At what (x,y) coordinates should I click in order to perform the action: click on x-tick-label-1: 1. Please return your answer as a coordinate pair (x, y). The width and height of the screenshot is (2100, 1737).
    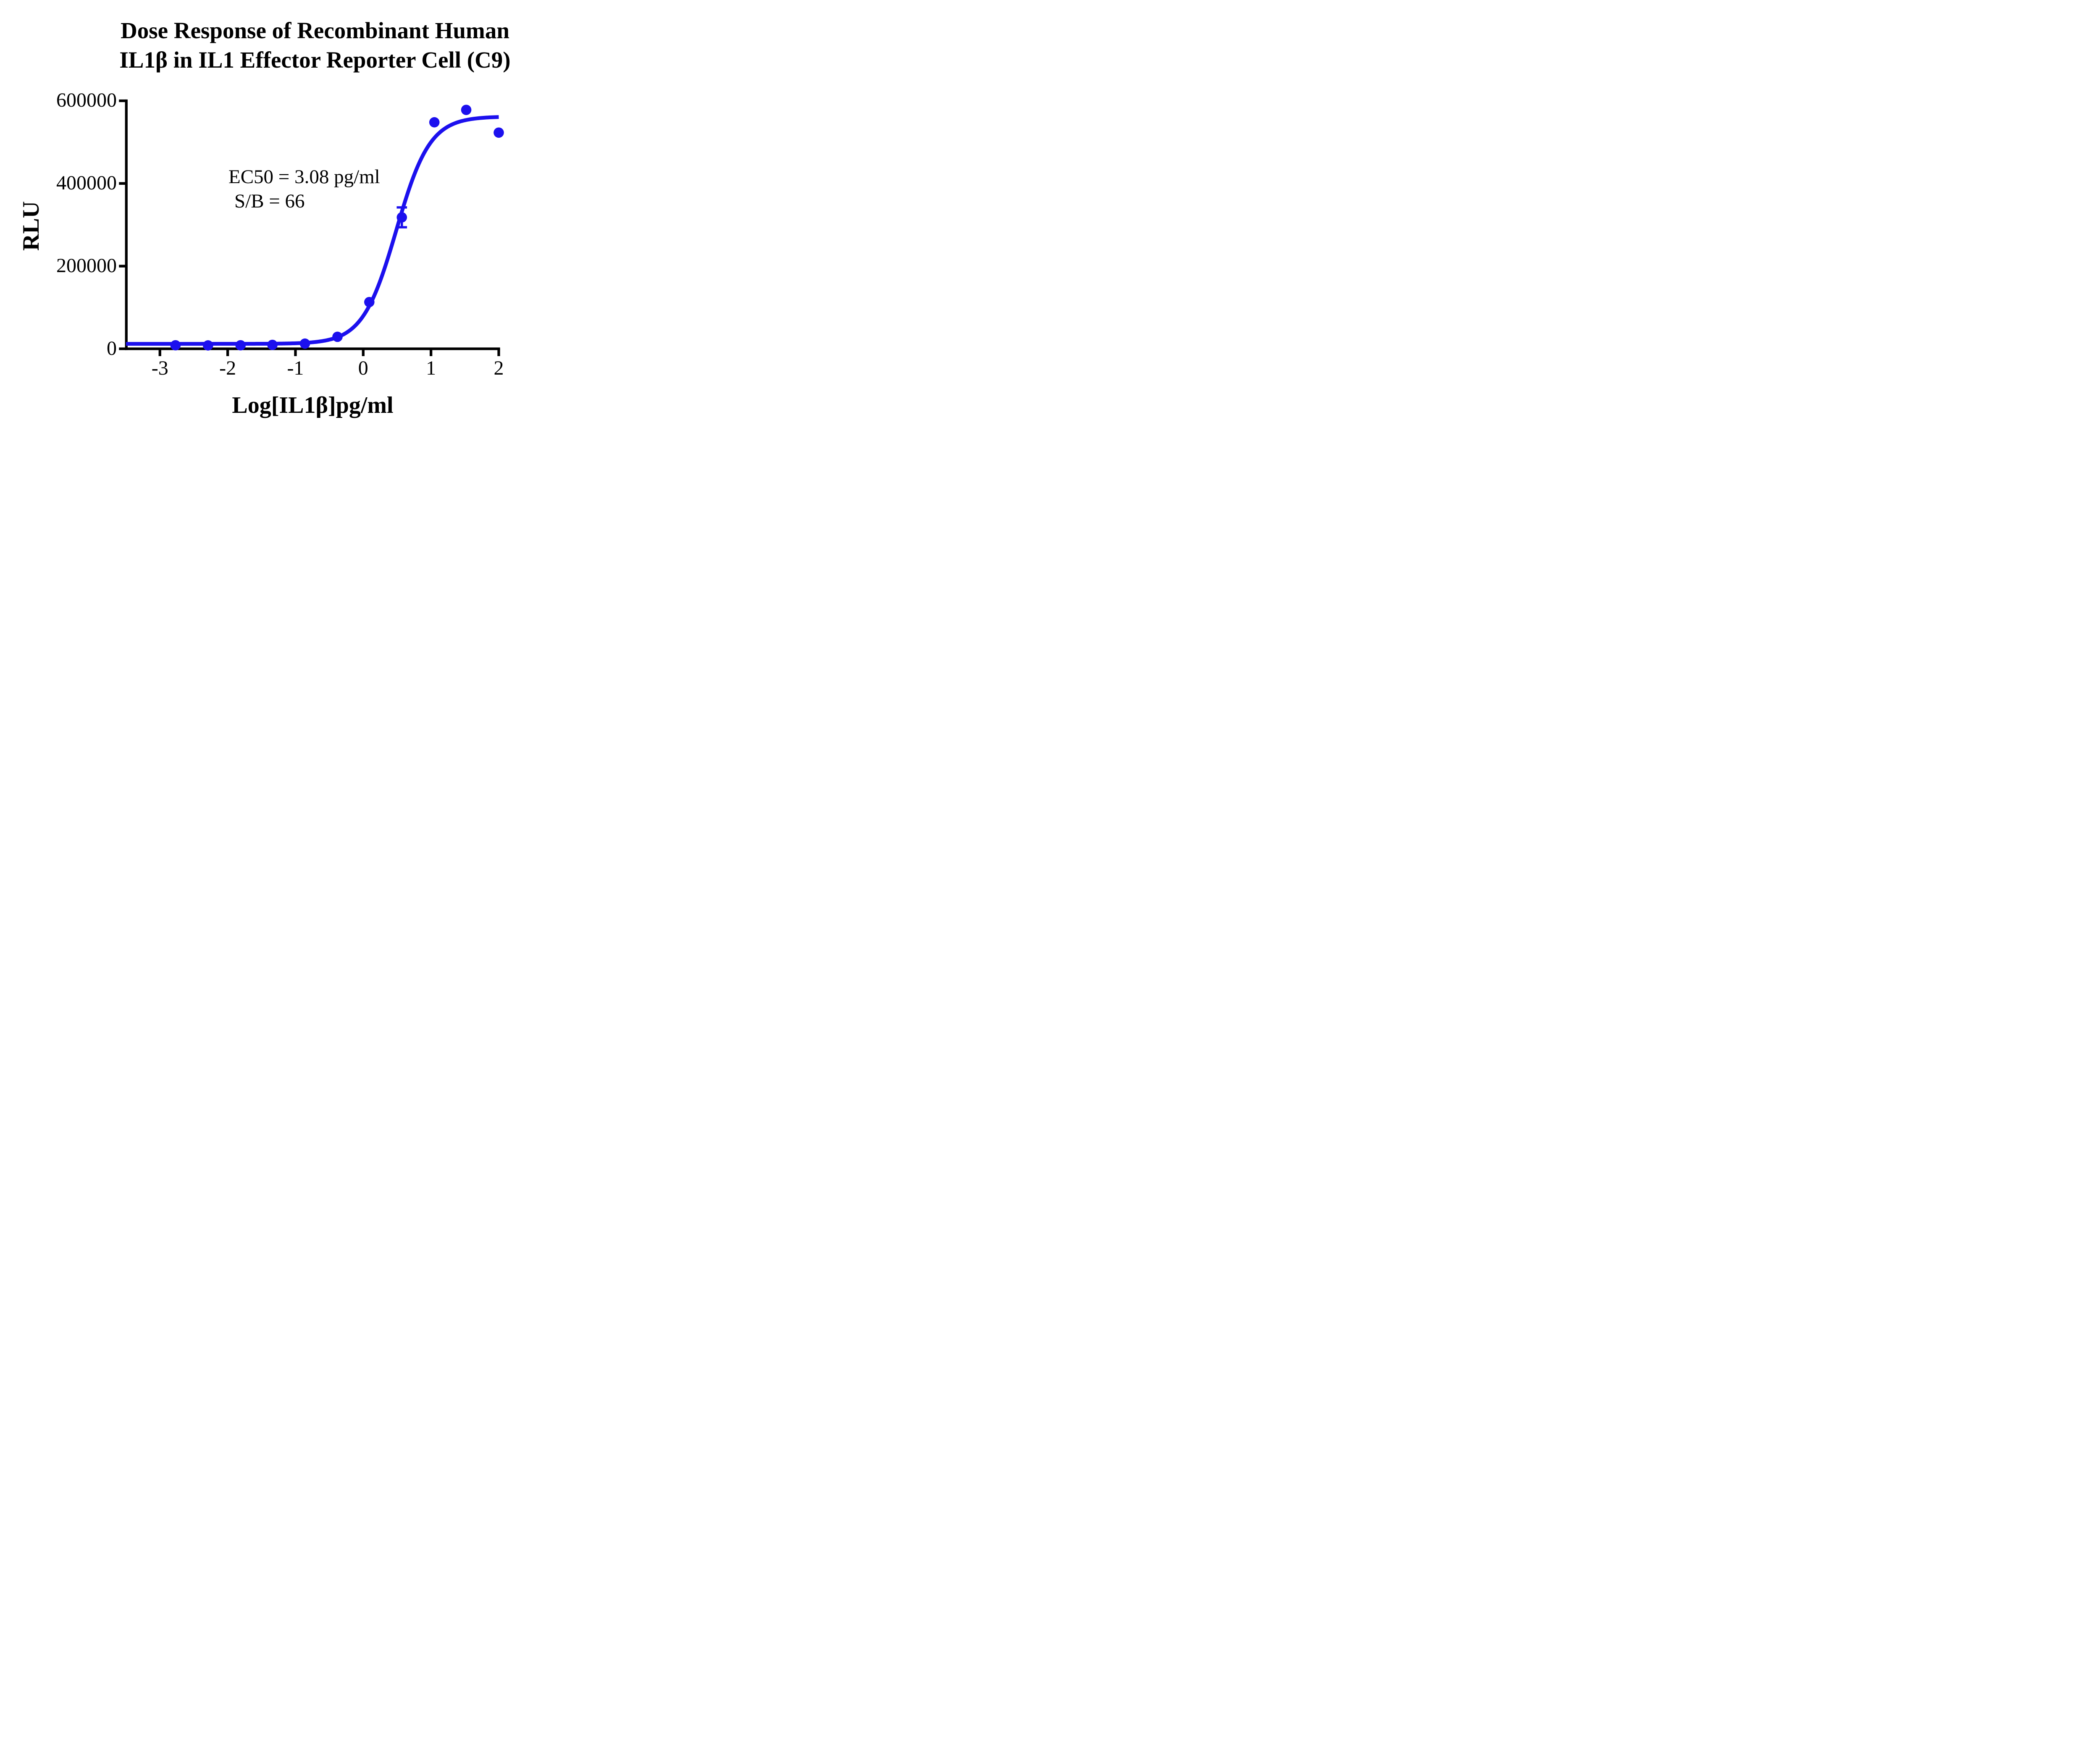
    Looking at the image, I should click on (431, 368).